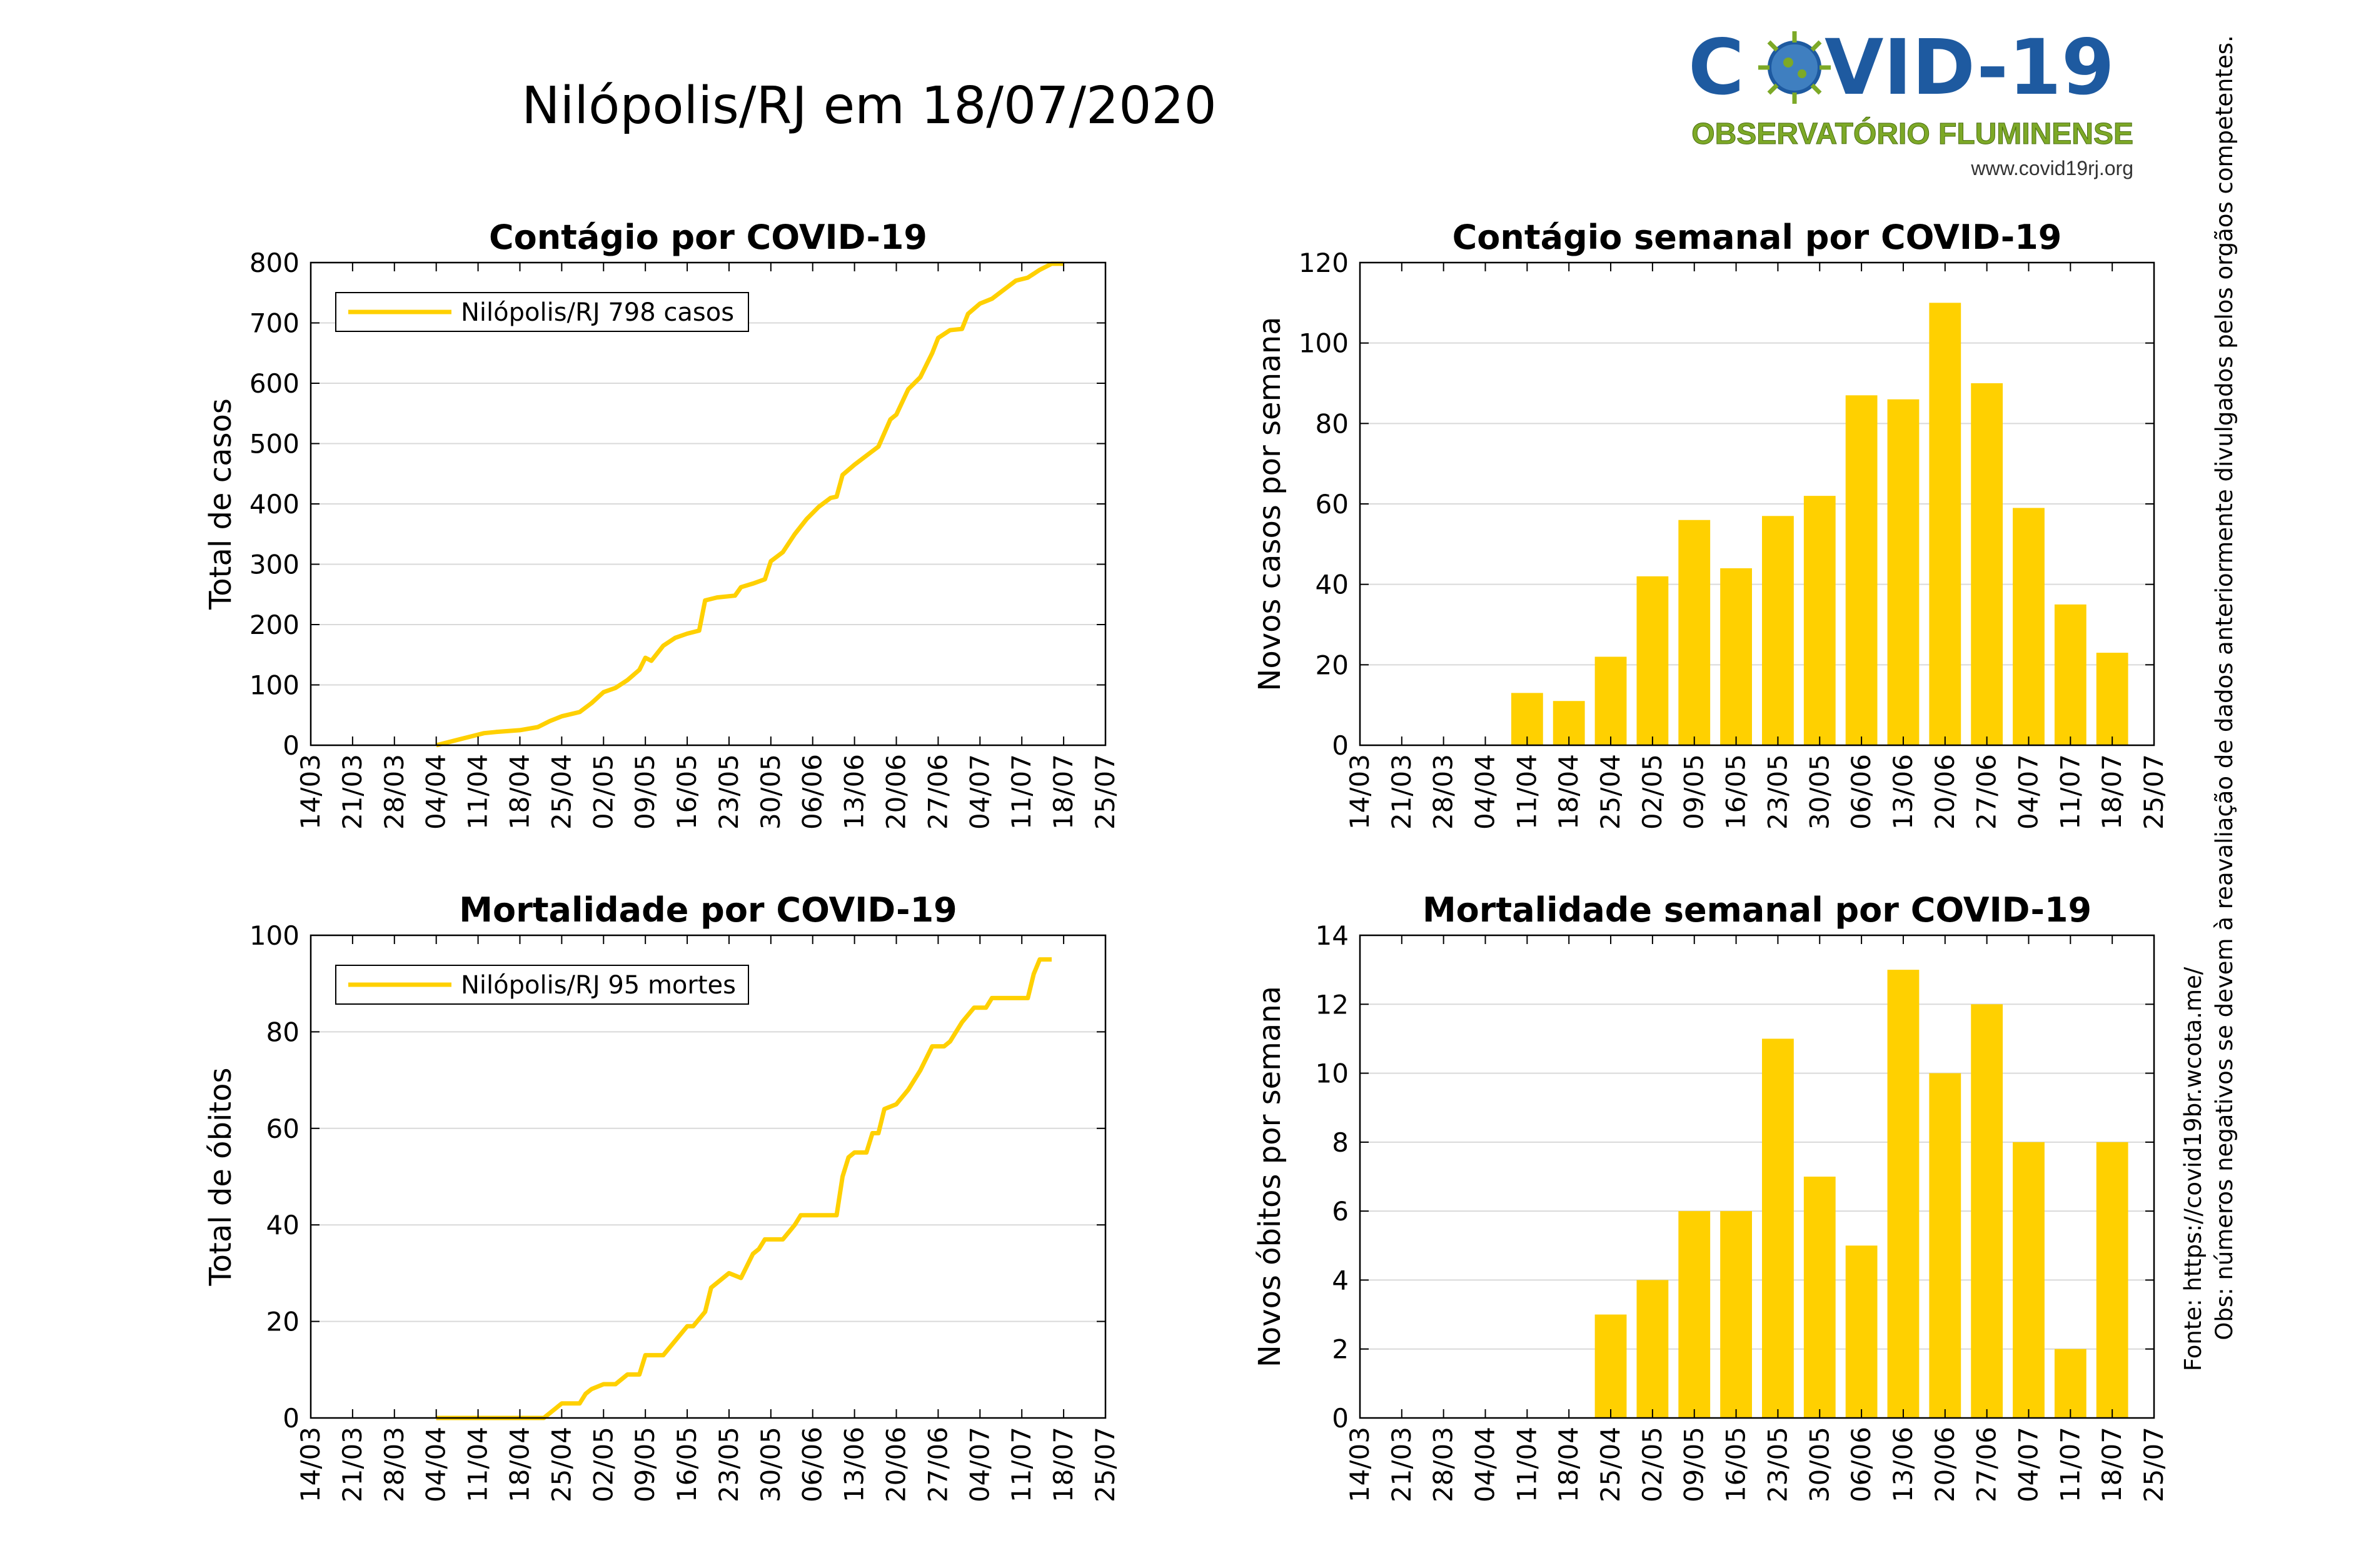  What do you see at coordinates (744, 1188) in the screenshot?
I see `series-line` at bounding box center [744, 1188].